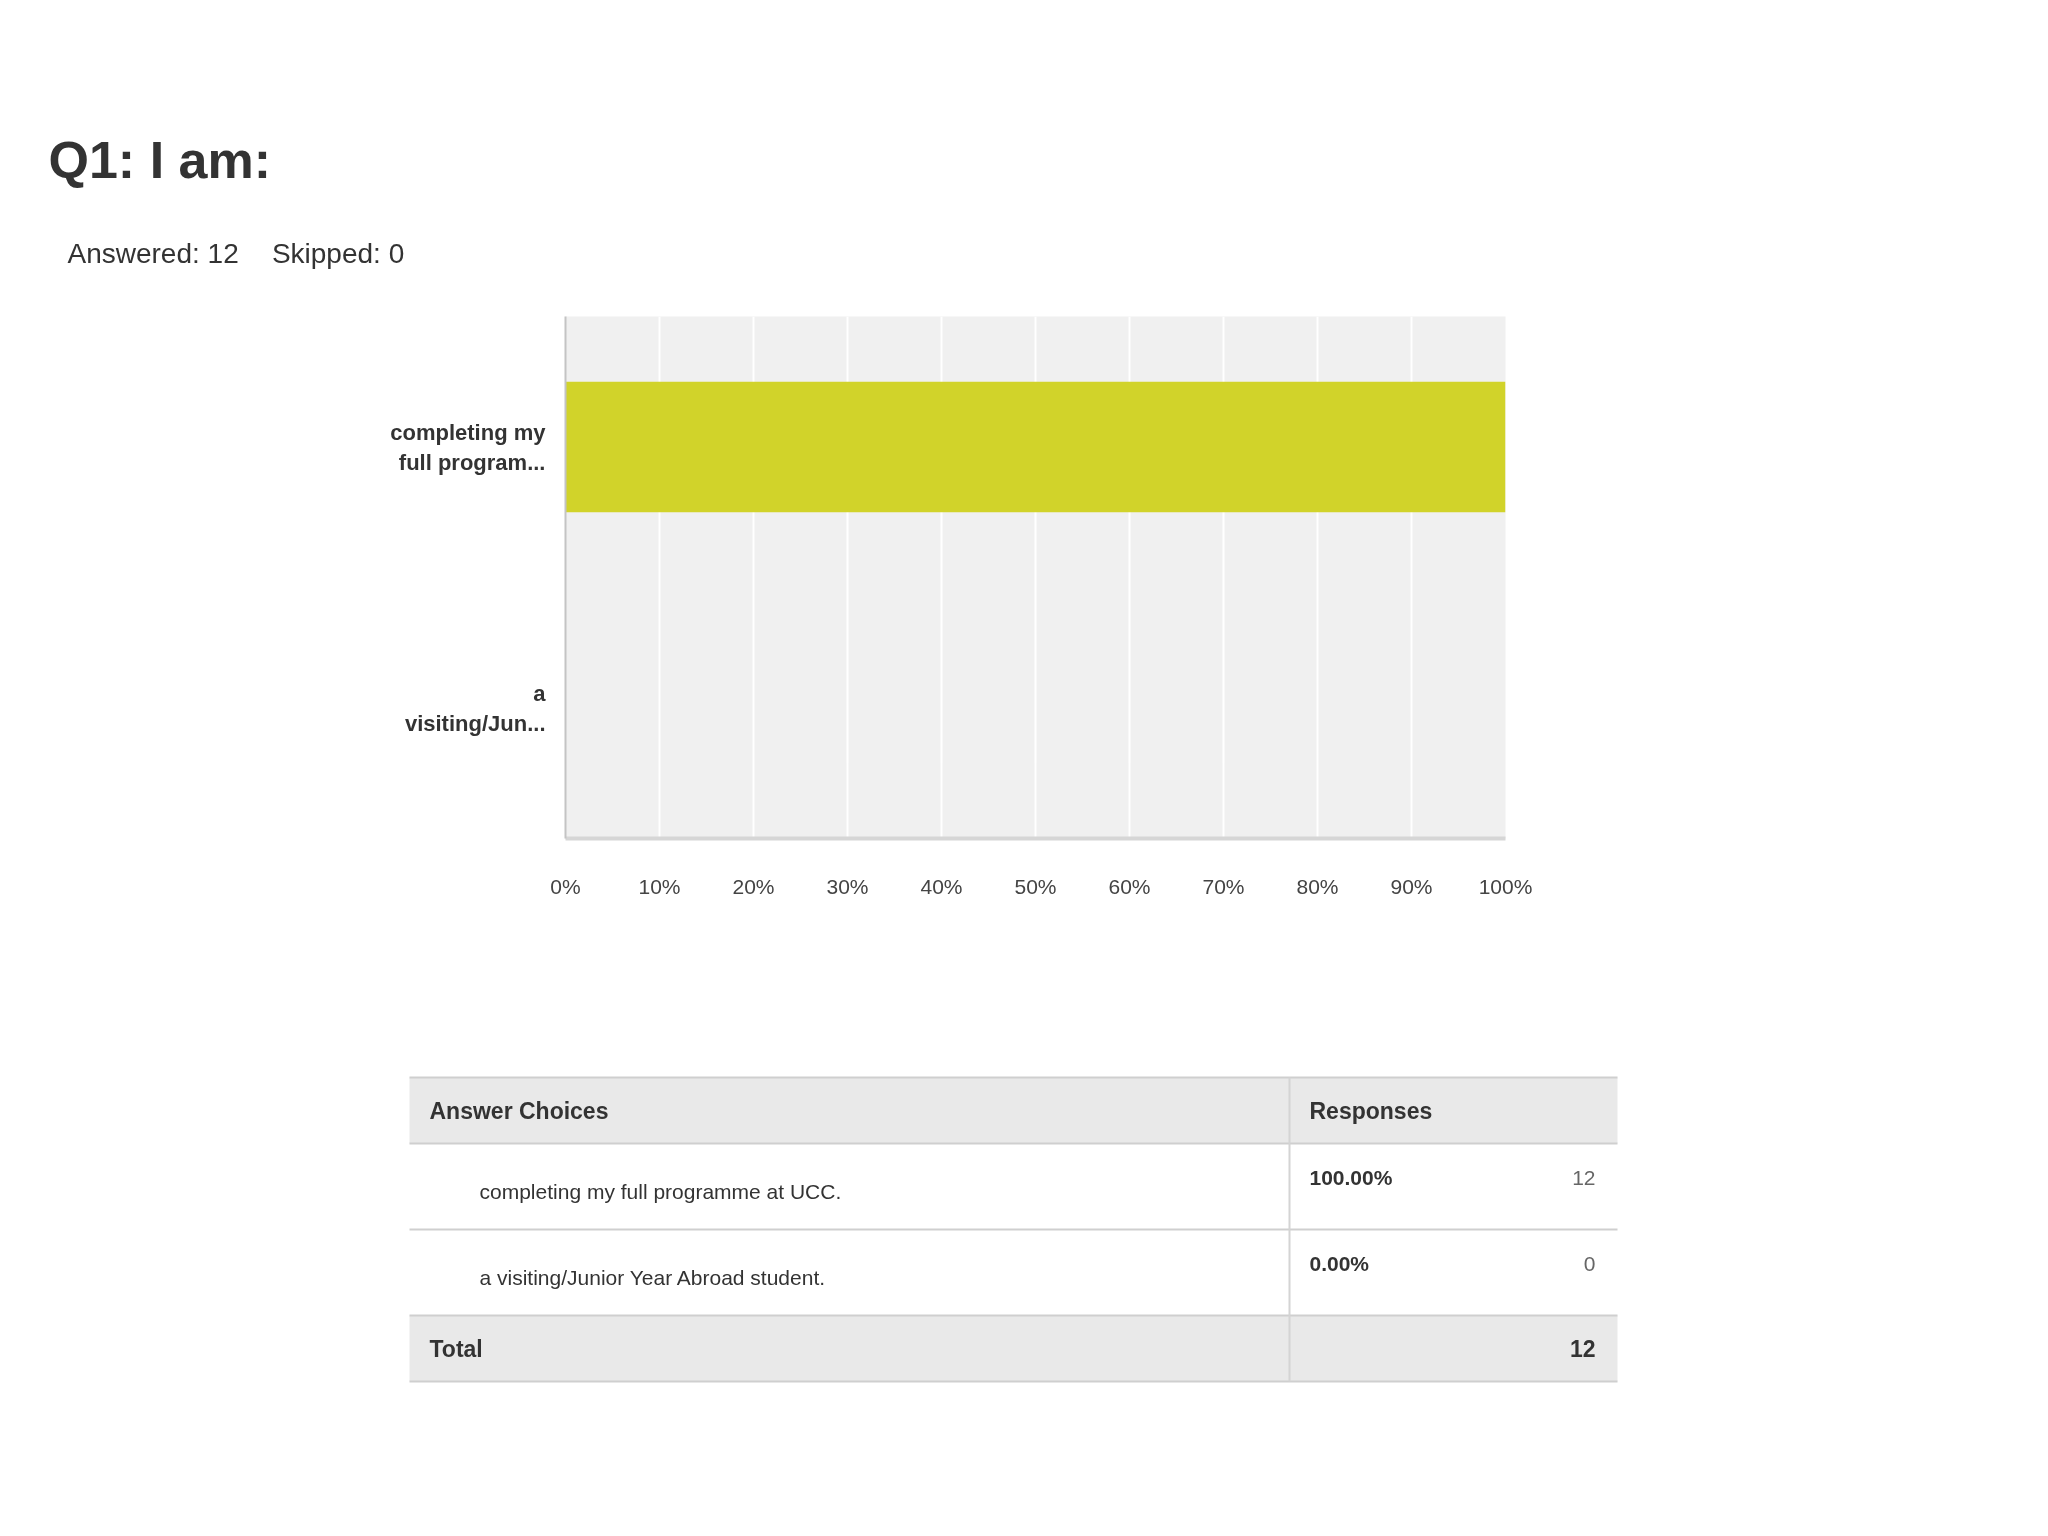  What do you see at coordinates (652, 1277) in the screenshot?
I see `text: a visiting/Junior Year Abroad student.` at bounding box center [652, 1277].